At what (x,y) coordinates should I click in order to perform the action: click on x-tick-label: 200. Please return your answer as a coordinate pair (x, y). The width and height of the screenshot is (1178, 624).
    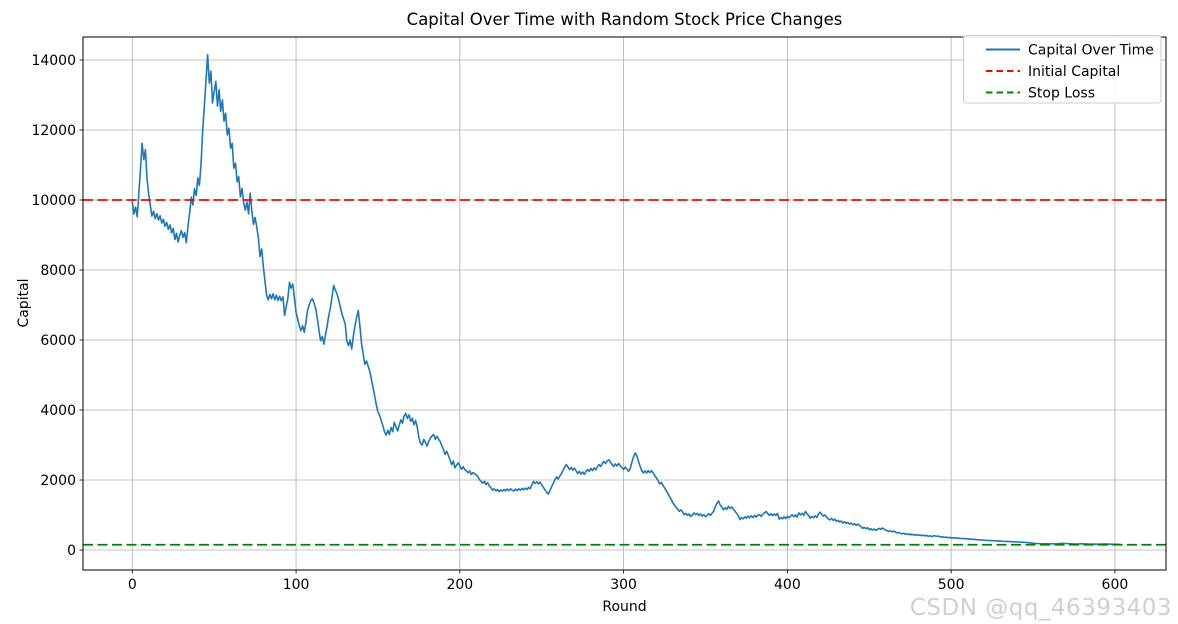
    Looking at the image, I should click on (459, 585).